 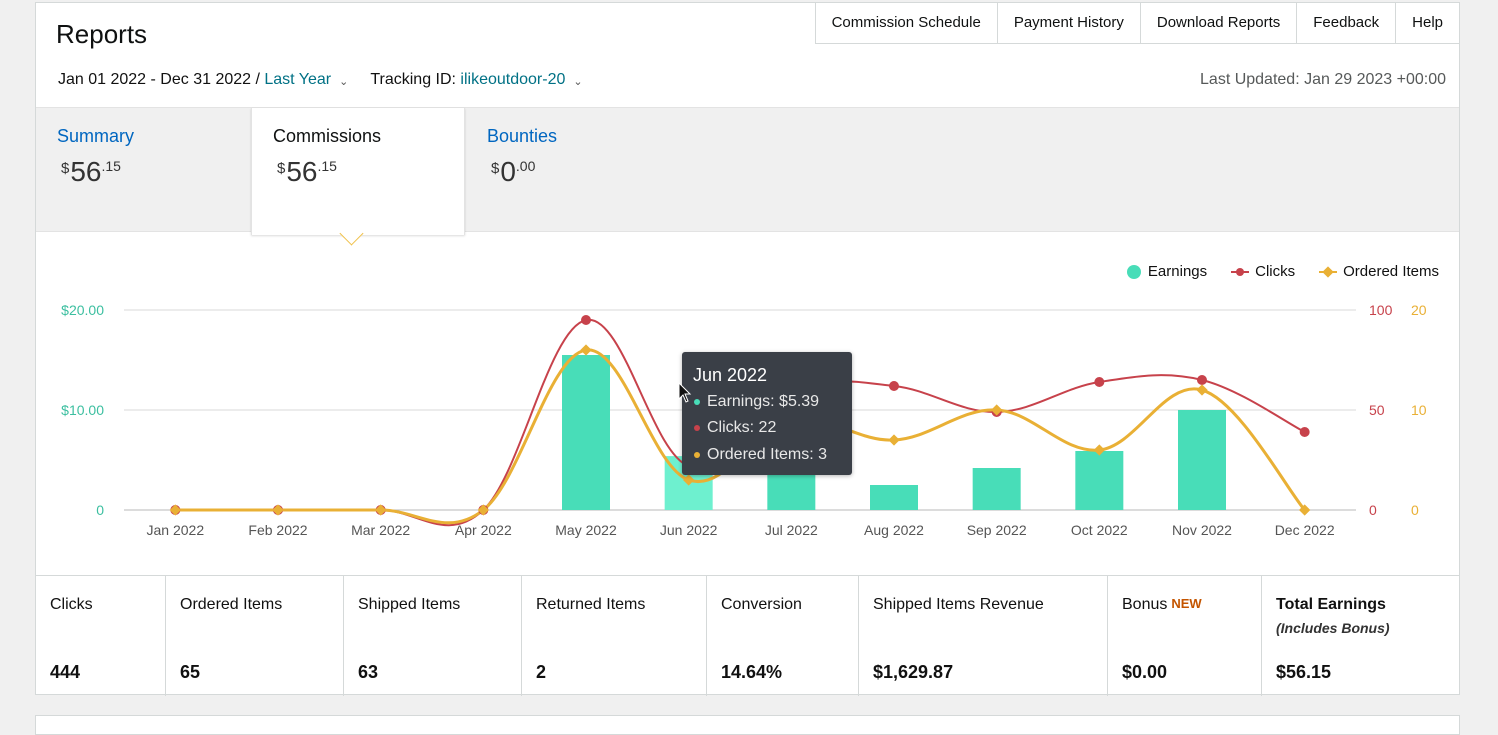 What do you see at coordinates (913, 672) in the screenshot?
I see `stat-shipped-revenue-value: $1,629.87` at bounding box center [913, 672].